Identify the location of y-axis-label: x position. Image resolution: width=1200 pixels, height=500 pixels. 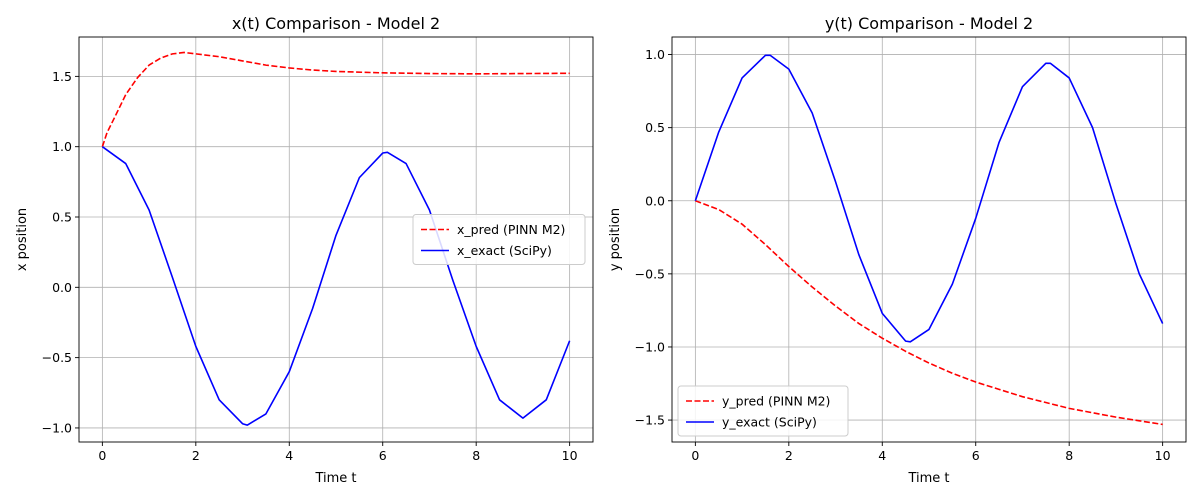
(22, 239).